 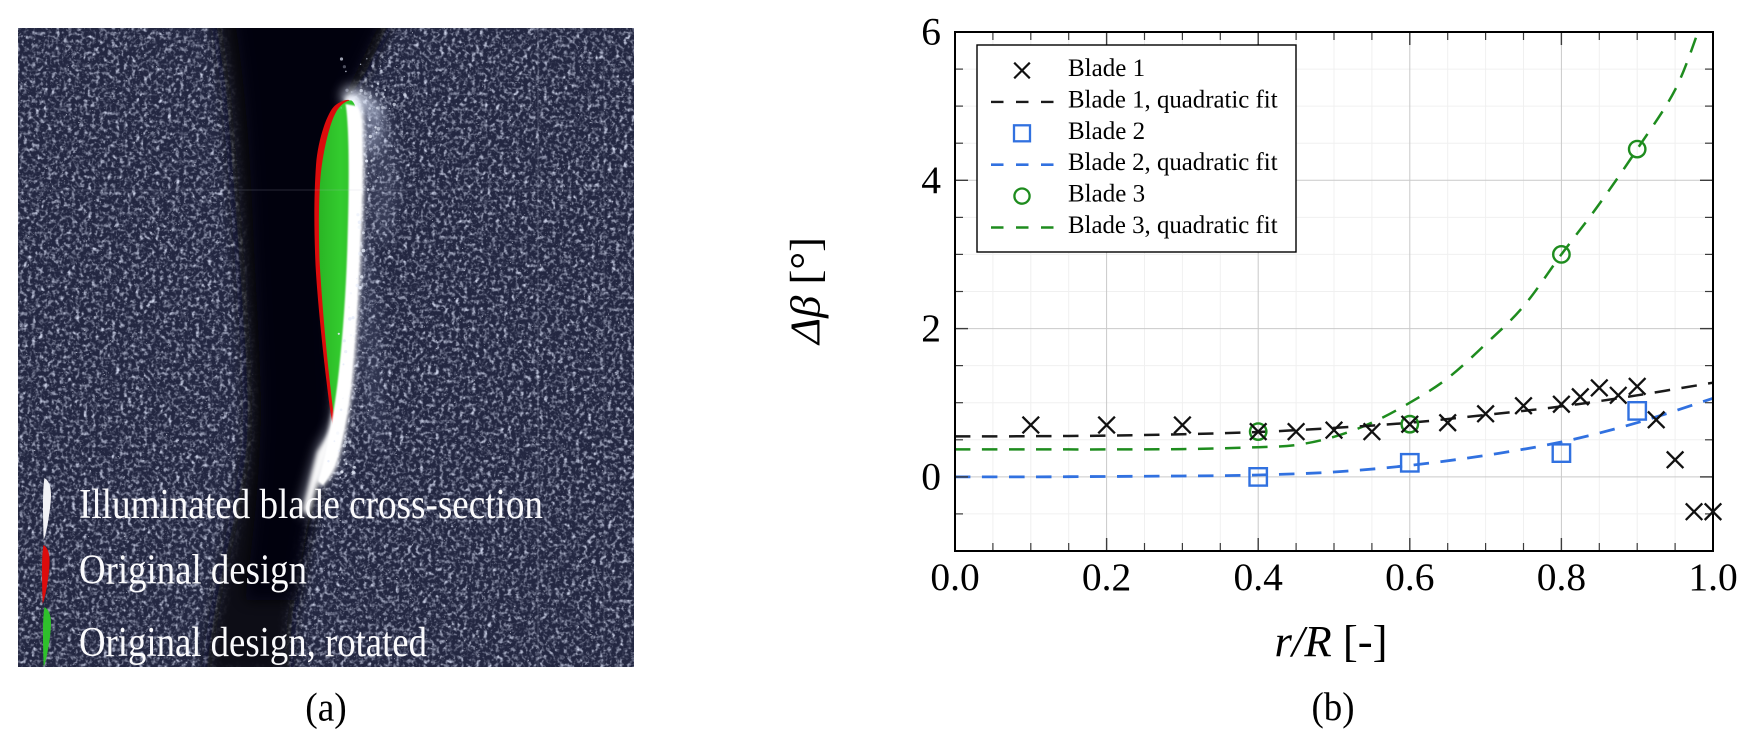 What do you see at coordinates (253, 643) in the screenshot?
I see `svg-text: Original design, rotated` at bounding box center [253, 643].